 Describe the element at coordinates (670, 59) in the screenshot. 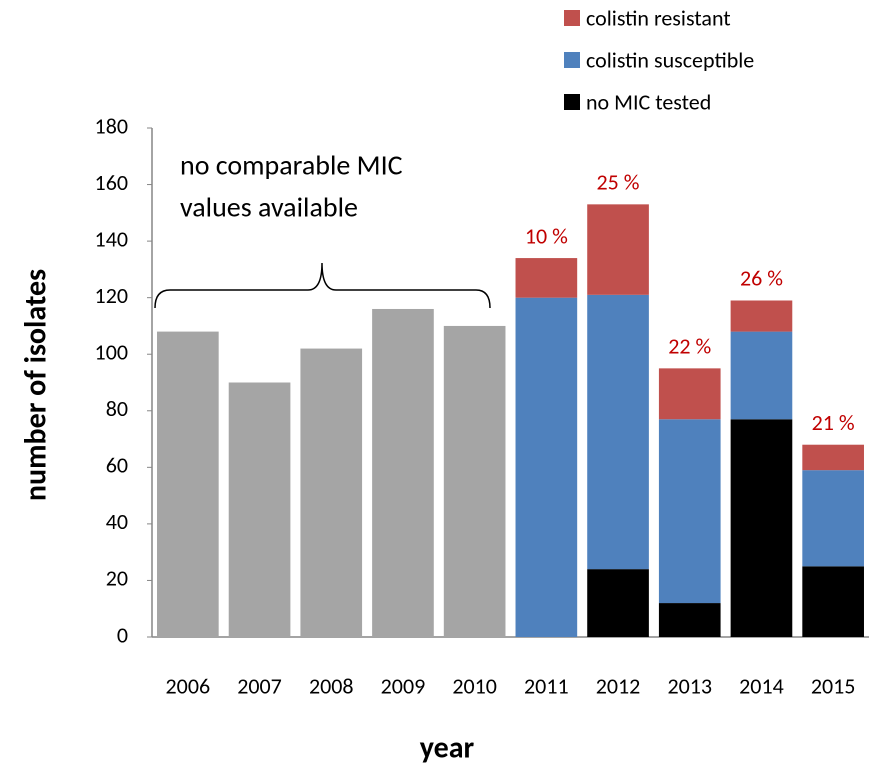

I see `legend-label: colistin susceptible` at that location.